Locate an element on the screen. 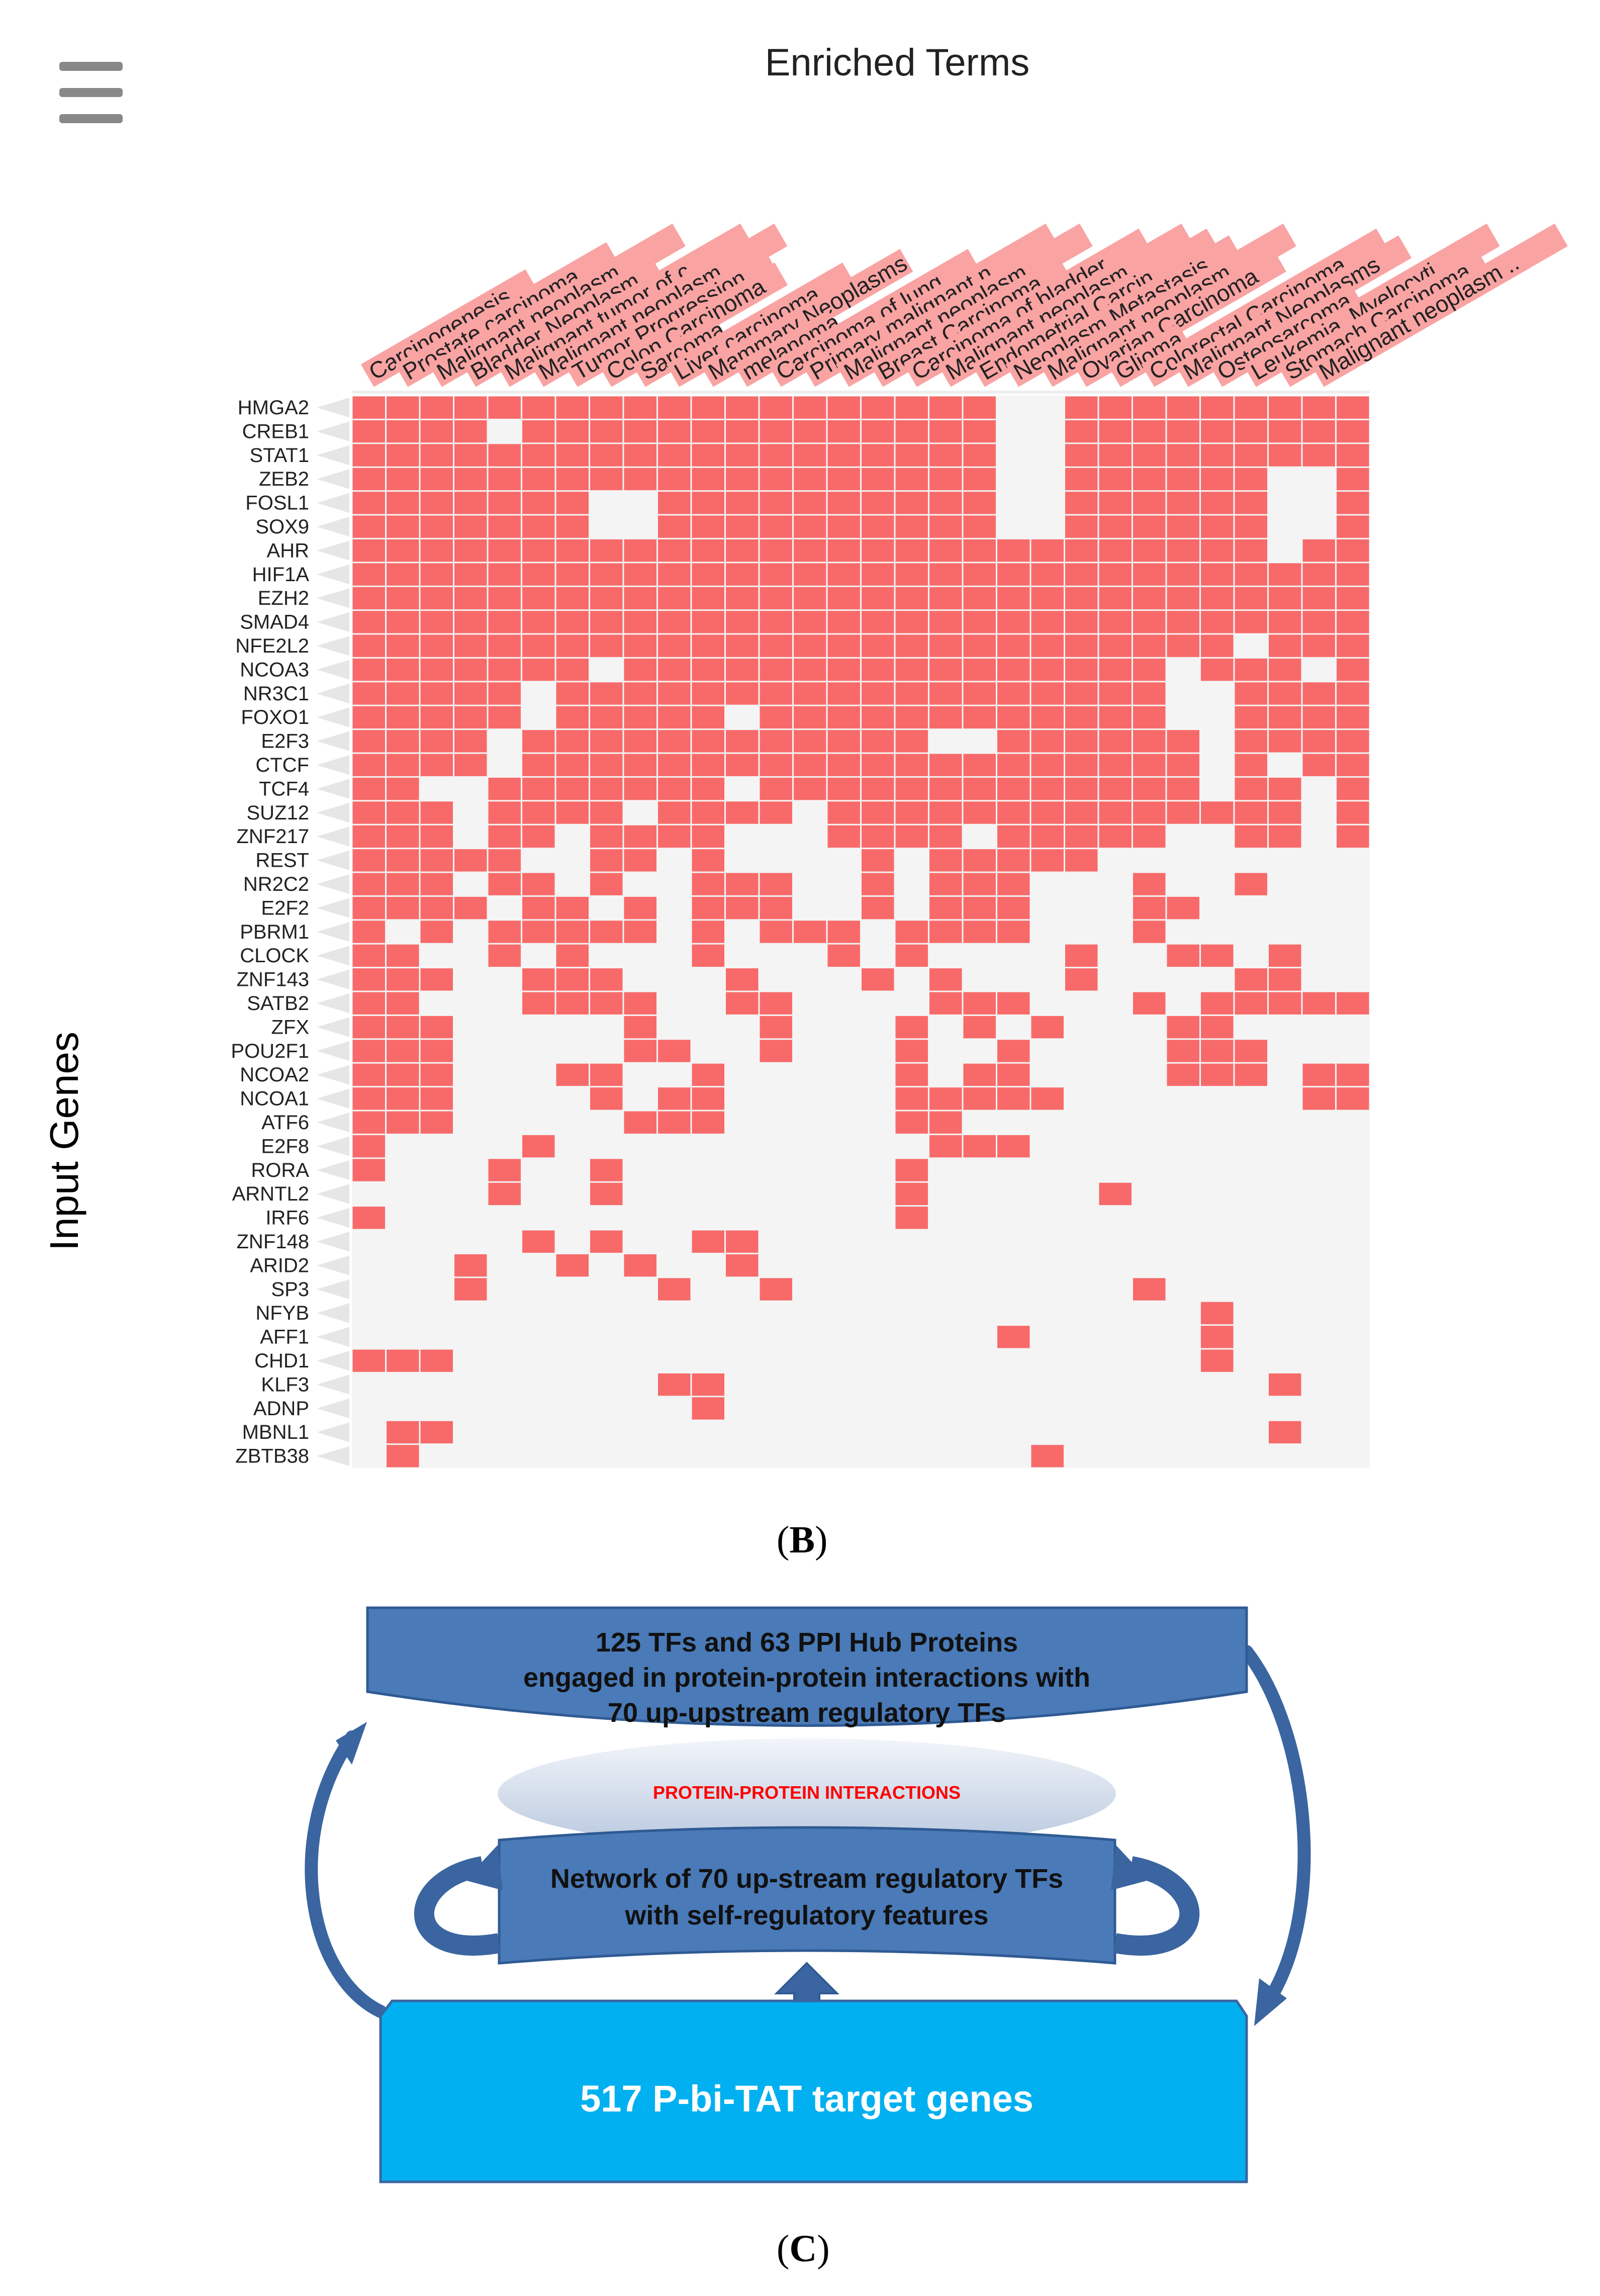 The height and width of the screenshot is (2296, 1600). hamburger-menu-icon is located at coordinates (91, 92).